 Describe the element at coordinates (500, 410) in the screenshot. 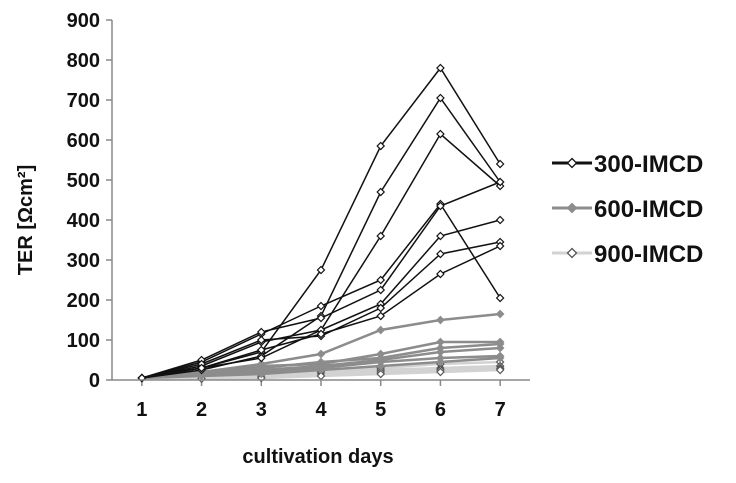

I see `x-tick-label: 7` at that location.